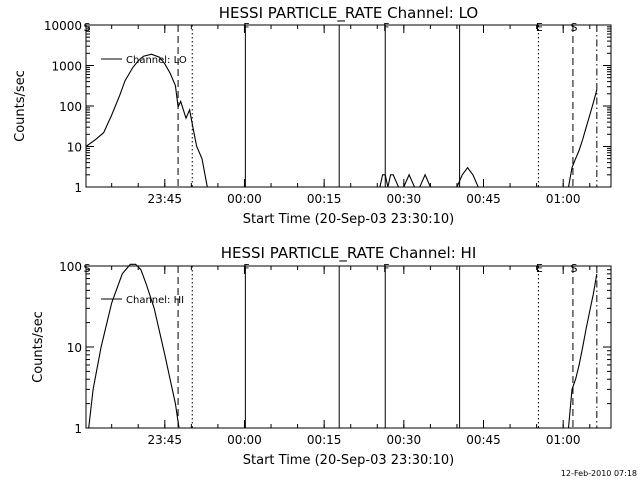  What do you see at coordinates (599, 473) in the screenshot?
I see `timestamp: 12-Feb-2010 07:18` at bounding box center [599, 473].